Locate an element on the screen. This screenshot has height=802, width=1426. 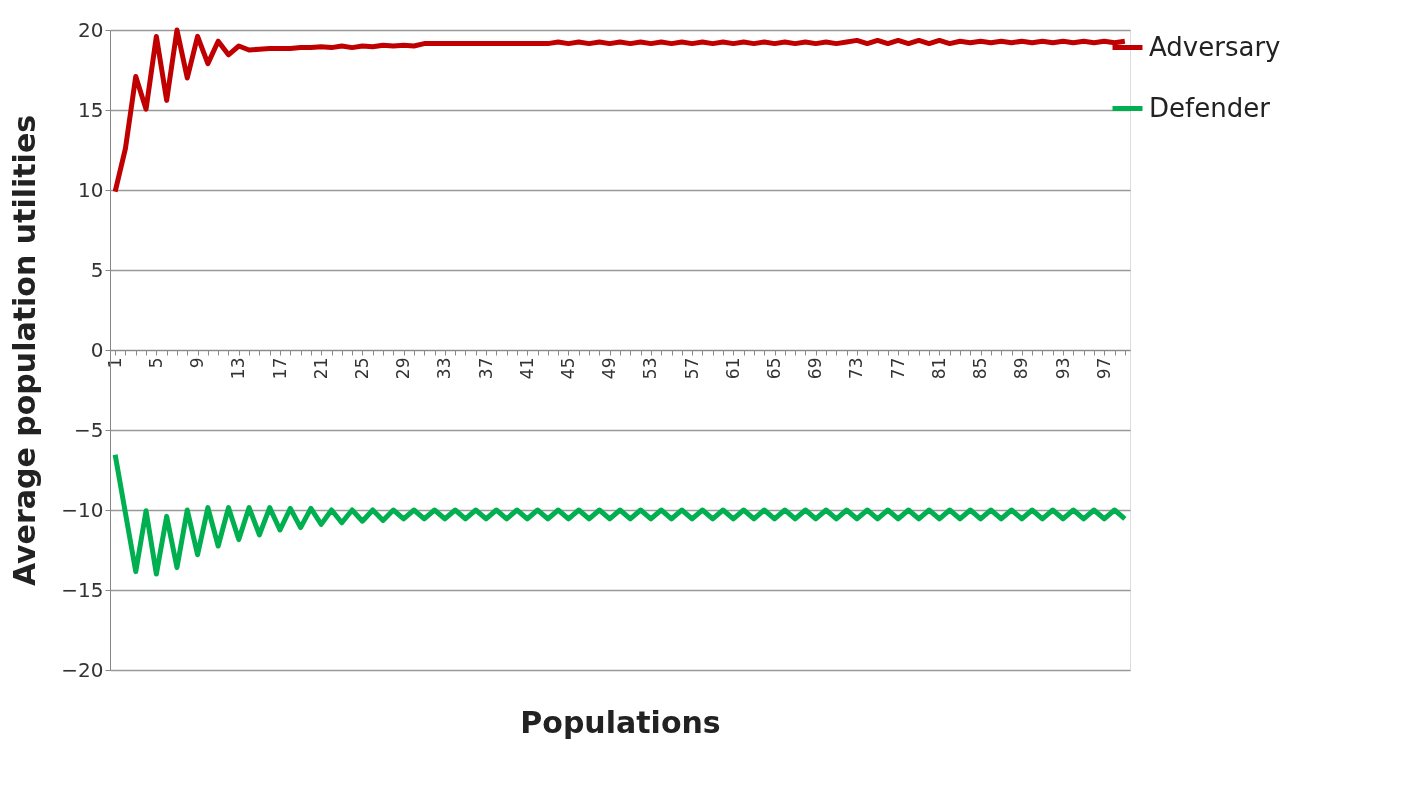
legend-label: Adversary is located at coordinates (1215, 46).